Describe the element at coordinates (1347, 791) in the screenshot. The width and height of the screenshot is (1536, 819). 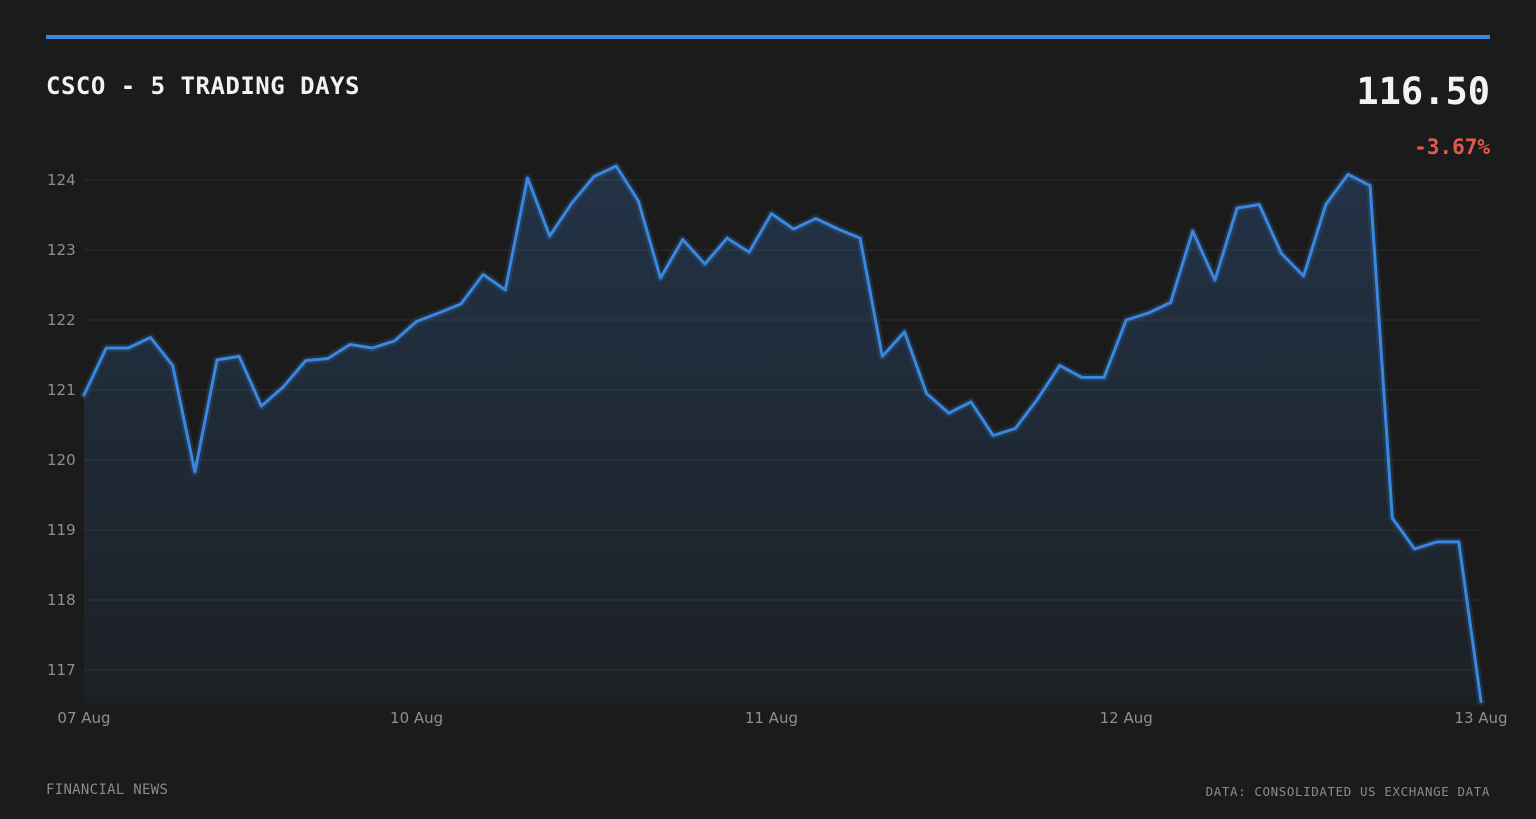
I see `data-attribution: DATA: CONSOLIDATED US EXCHANGE DATA` at that location.